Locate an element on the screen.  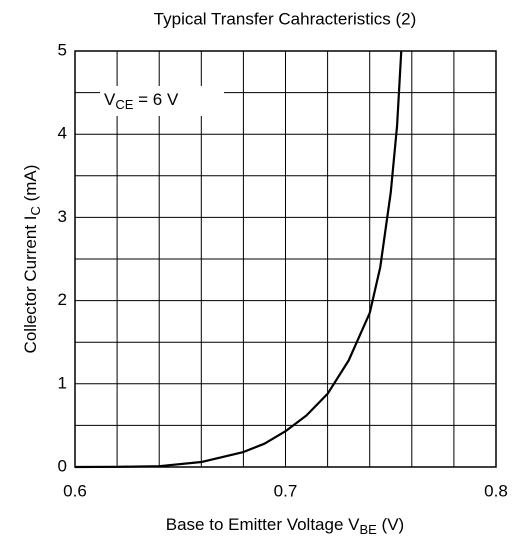
x-label-main: Base to Emitter Voltage V is located at coordinates (263, 524).